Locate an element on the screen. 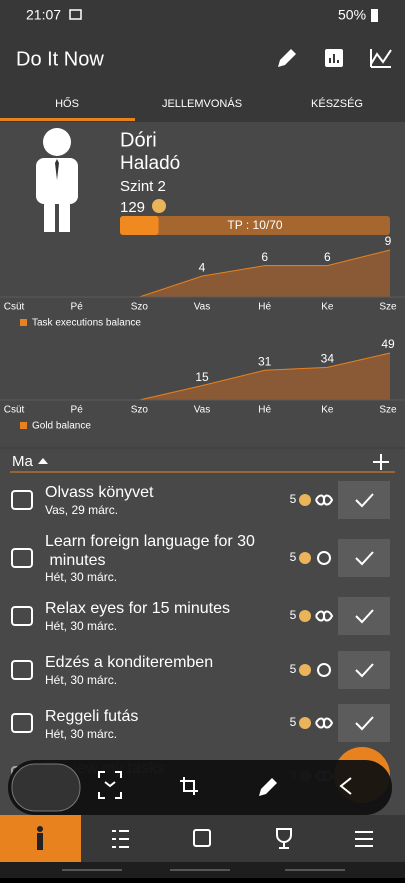  task-title: Olvass könyvet is located at coordinates (99, 492).